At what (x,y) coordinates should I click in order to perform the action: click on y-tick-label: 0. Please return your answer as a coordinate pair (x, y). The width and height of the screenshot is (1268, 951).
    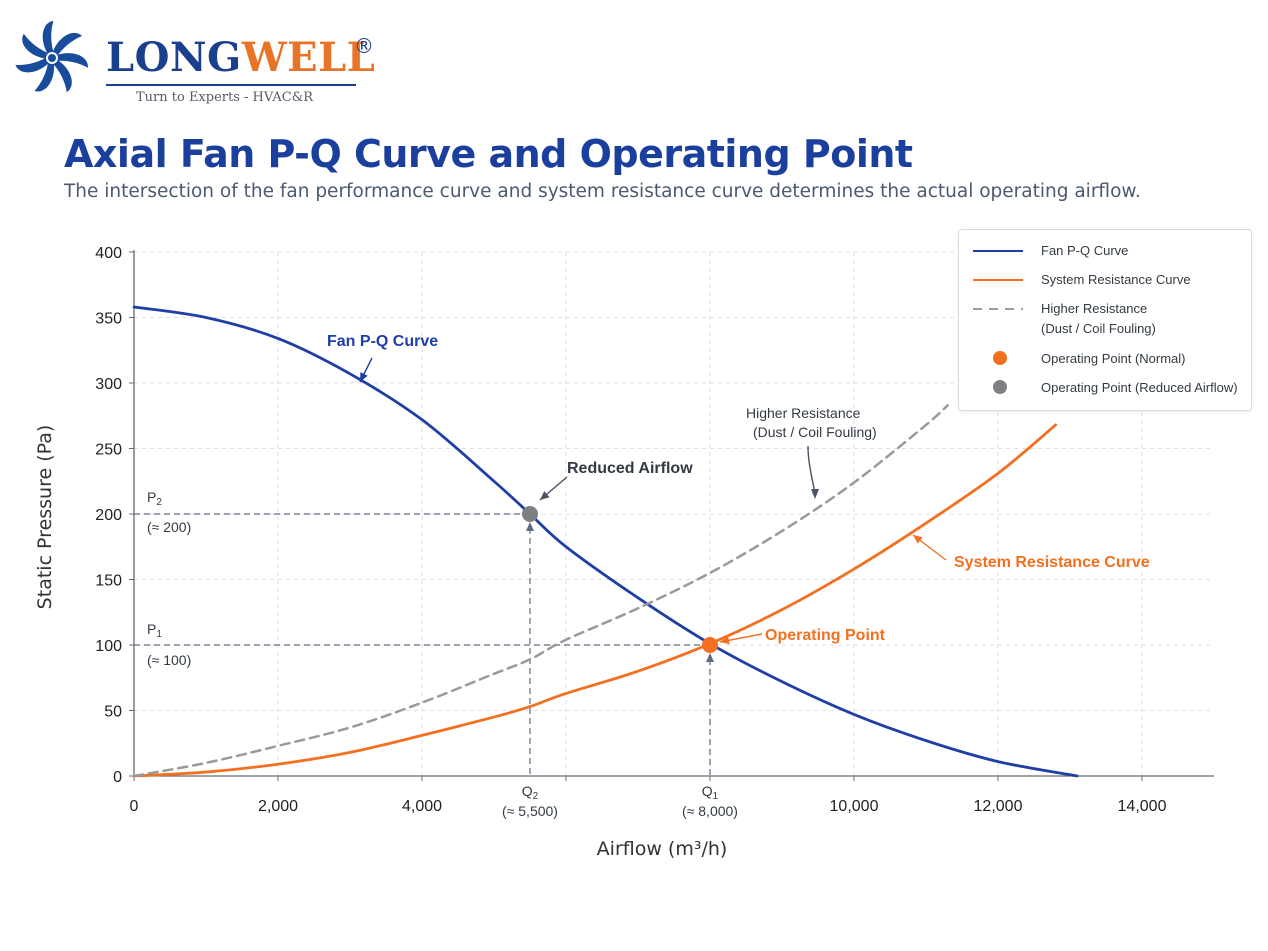
    Looking at the image, I should click on (117, 777).